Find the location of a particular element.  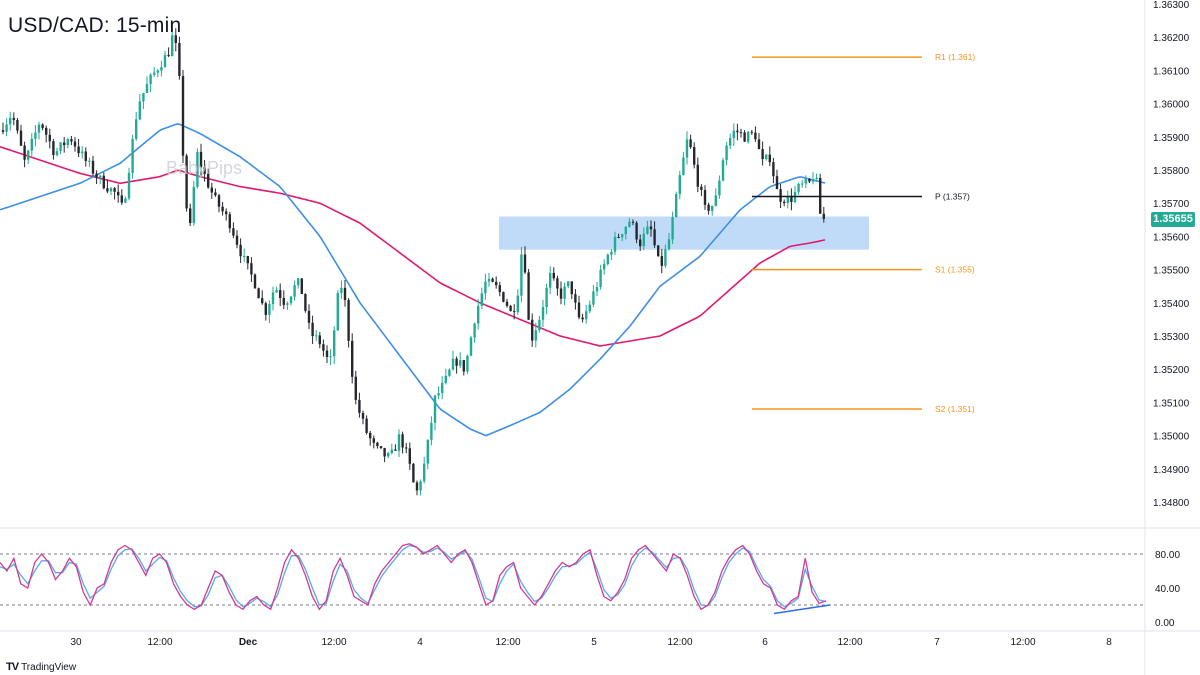

price-tick-label: 1.36200 is located at coordinates (1171, 38).